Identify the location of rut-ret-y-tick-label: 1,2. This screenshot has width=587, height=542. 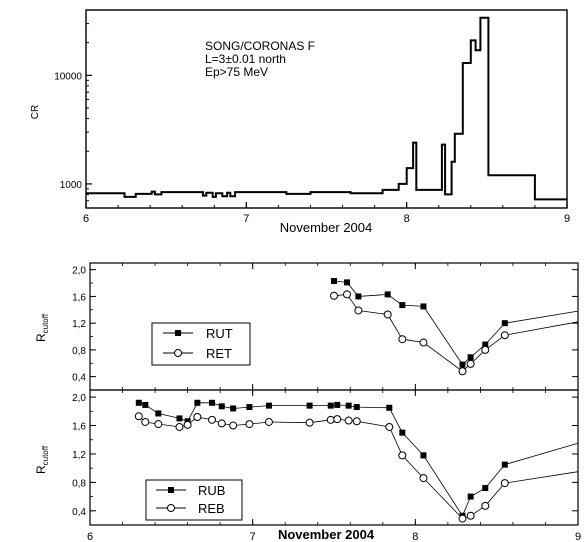
(79, 324).